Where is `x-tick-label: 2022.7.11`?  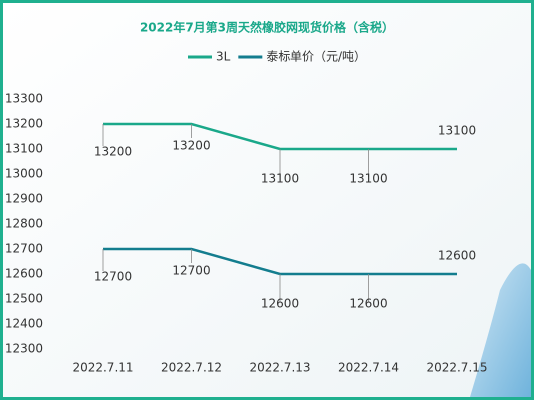 x-tick-label: 2022.7.11 is located at coordinates (102, 368).